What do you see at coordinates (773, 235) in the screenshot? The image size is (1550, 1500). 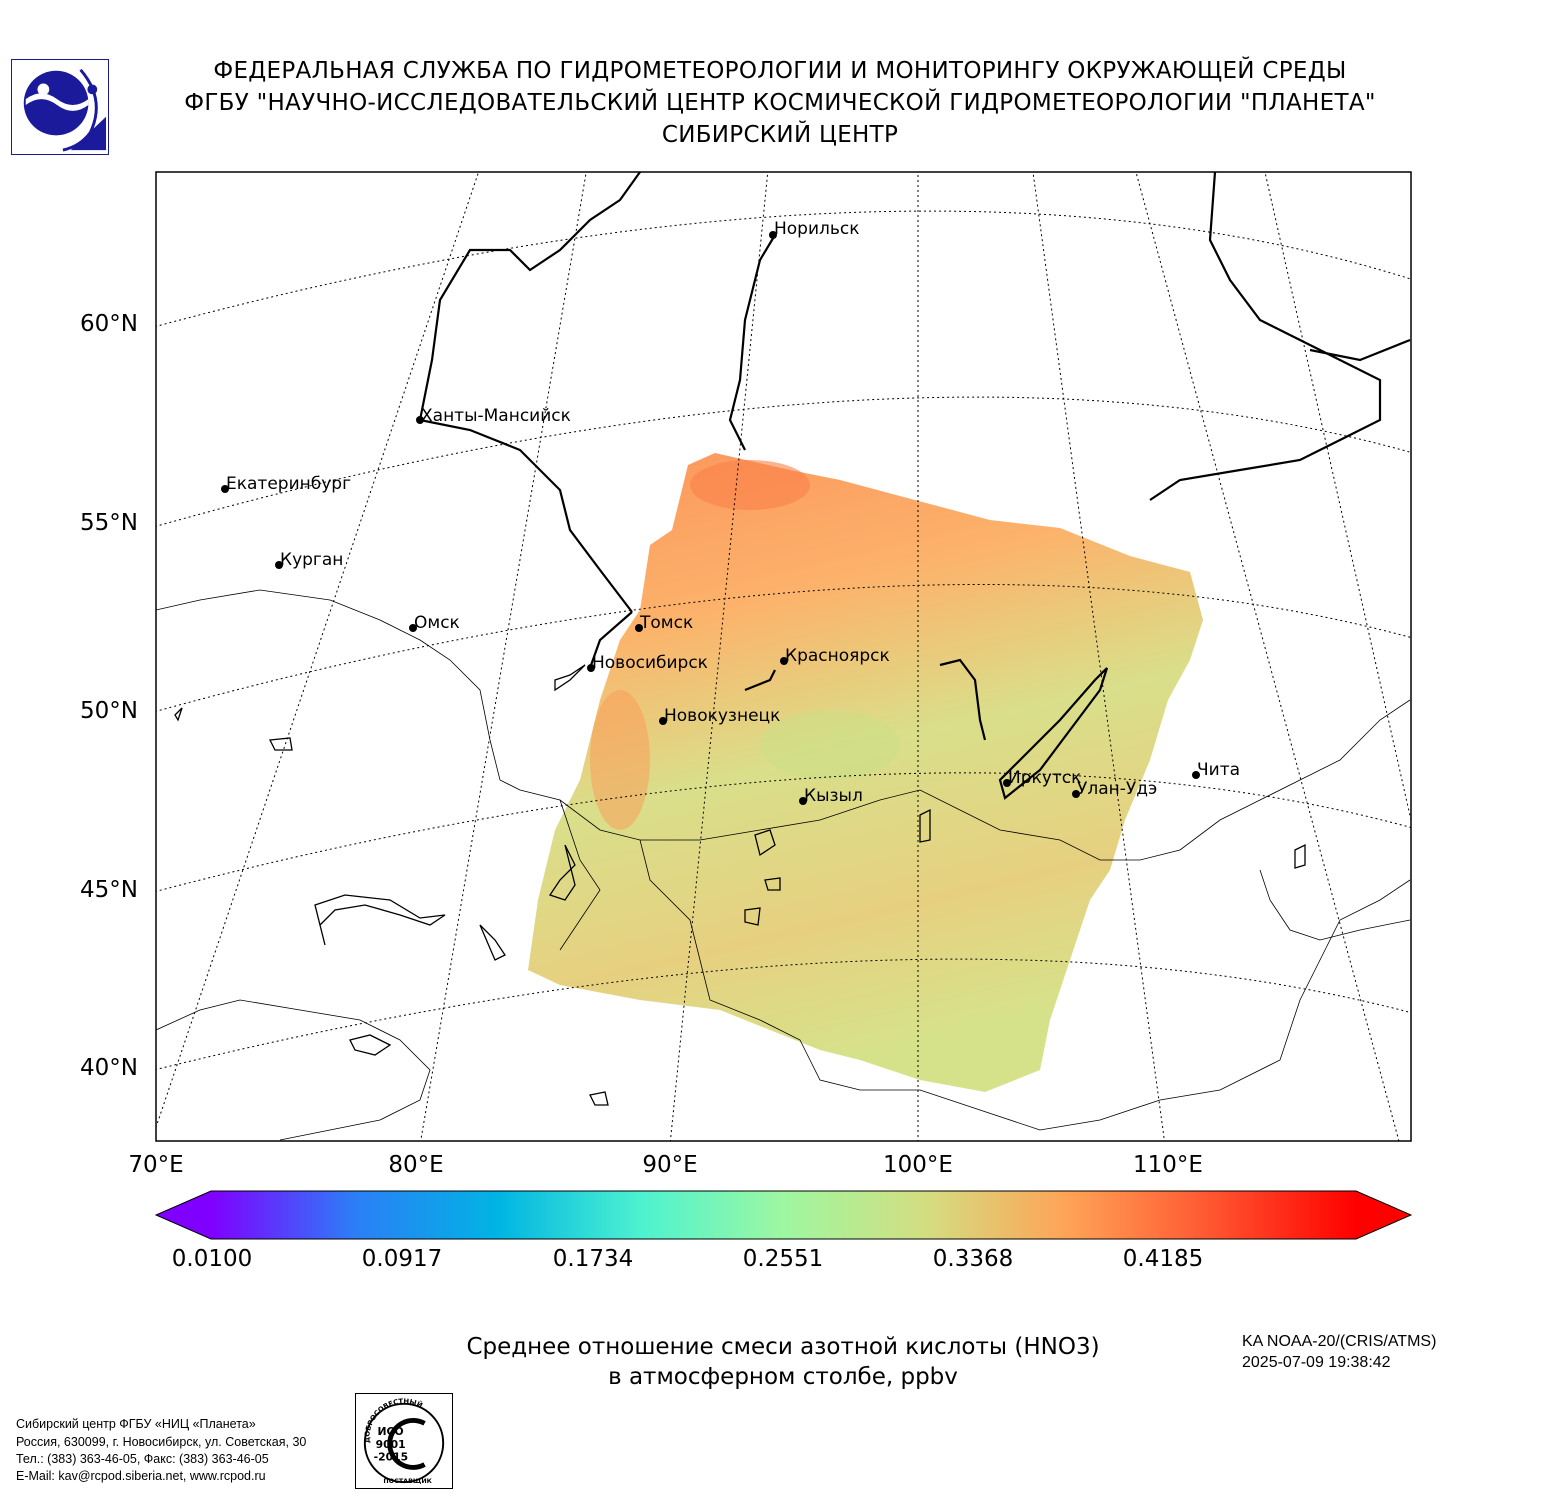 I see `city-dot-norilsk` at bounding box center [773, 235].